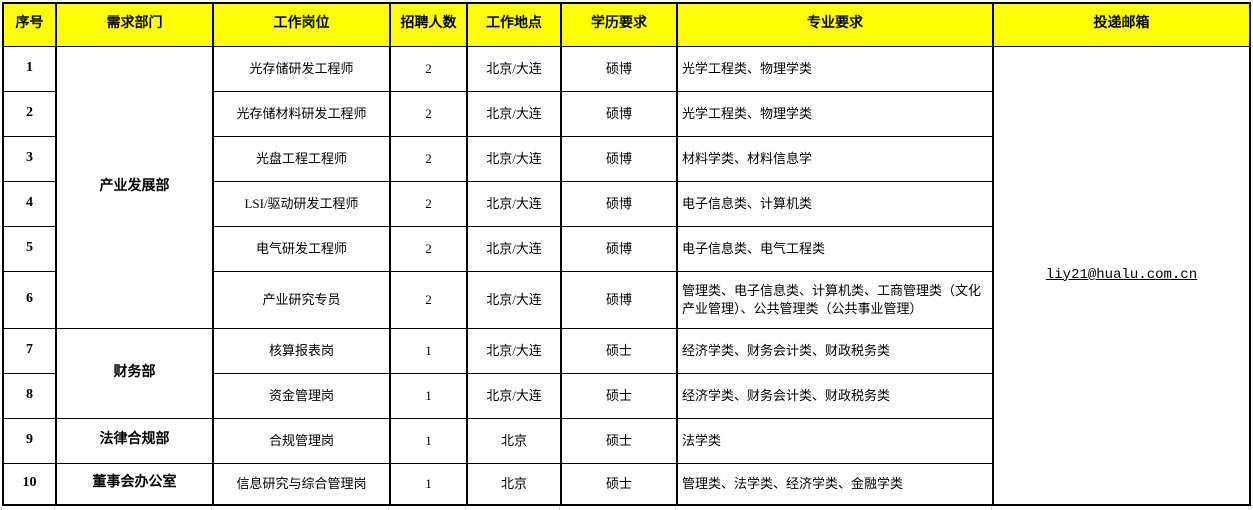  Describe the element at coordinates (29, 113) in the screenshot. I see `row-number-cell: 2` at that location.